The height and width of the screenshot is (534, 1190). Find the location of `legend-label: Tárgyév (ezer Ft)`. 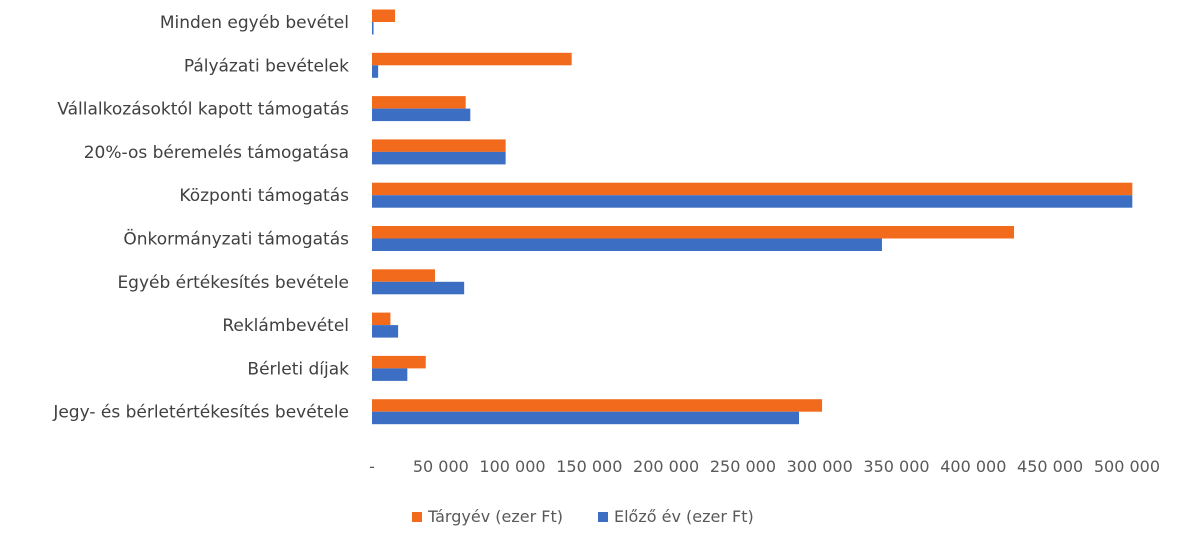

legend-label: Tárgyév (ezer Ft) is located at coordinates (495, 516).